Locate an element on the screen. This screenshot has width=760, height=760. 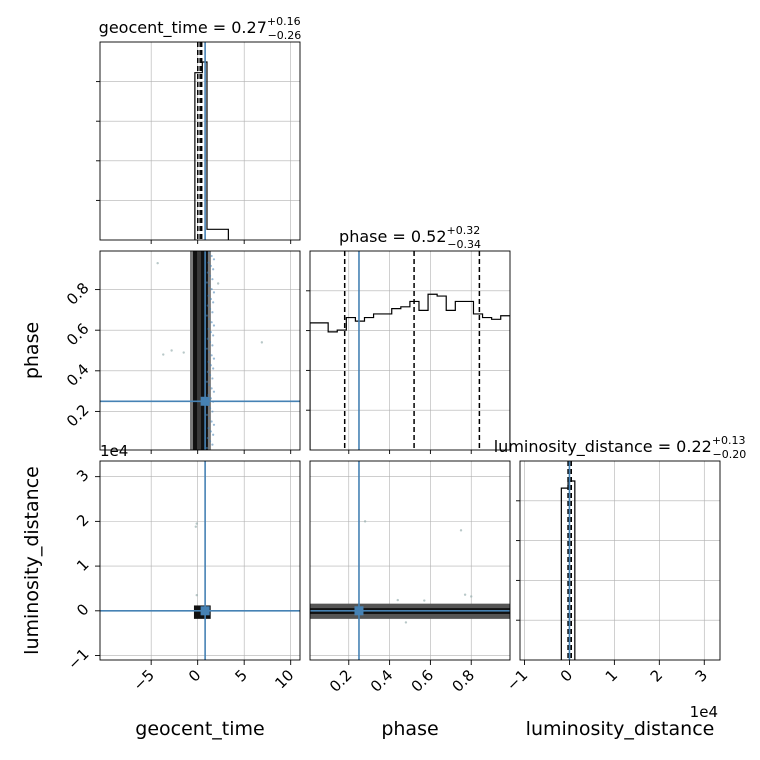
histogram-luminosity_distance is located at coordinates (568, 570).